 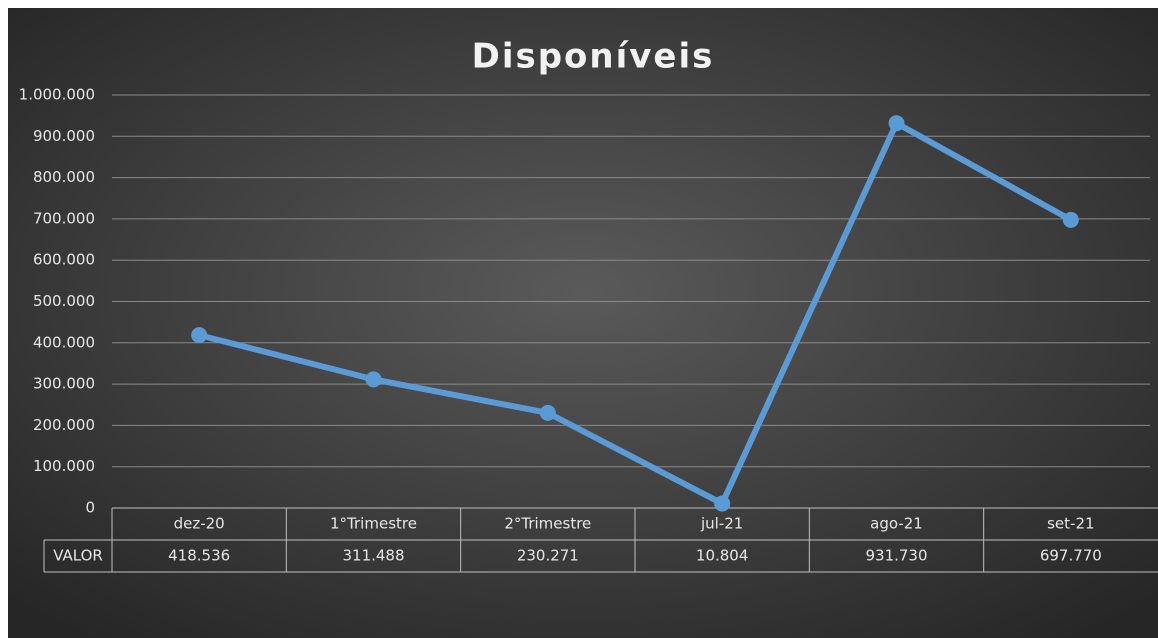 I want to click on data-table-value: 230.271, so click(x=548, y=556).